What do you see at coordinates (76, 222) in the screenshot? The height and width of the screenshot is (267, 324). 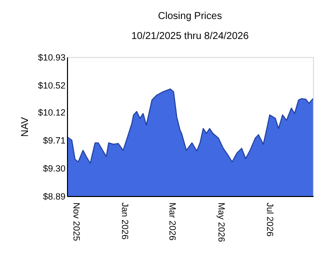 I see `x-tick-label: Nov 2025` at bounding box center [76, 222].